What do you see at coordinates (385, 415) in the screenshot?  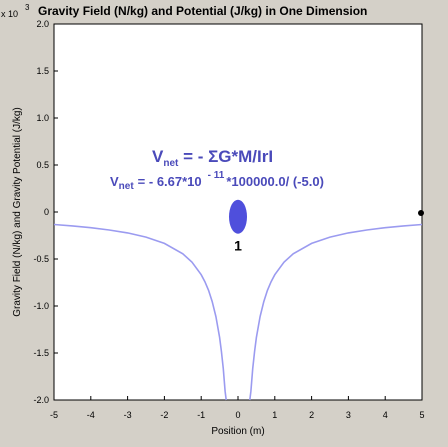 I see `x-tick-label: 4` at bounding box center [385, 415].